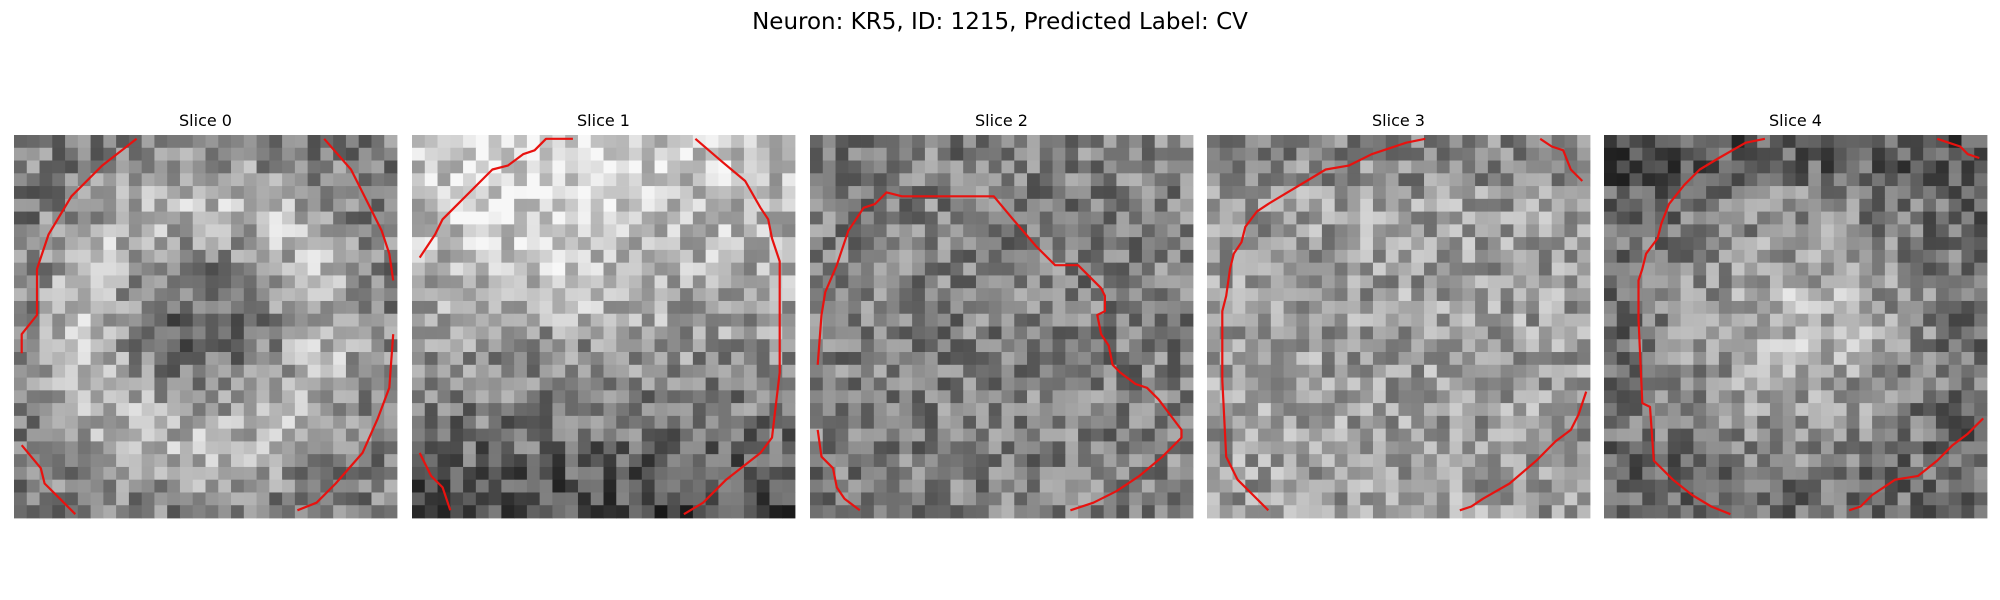 The width and height of the screenshot is (2000, 600). I want to click on slice-title: Slice 0, so click(205, 120).